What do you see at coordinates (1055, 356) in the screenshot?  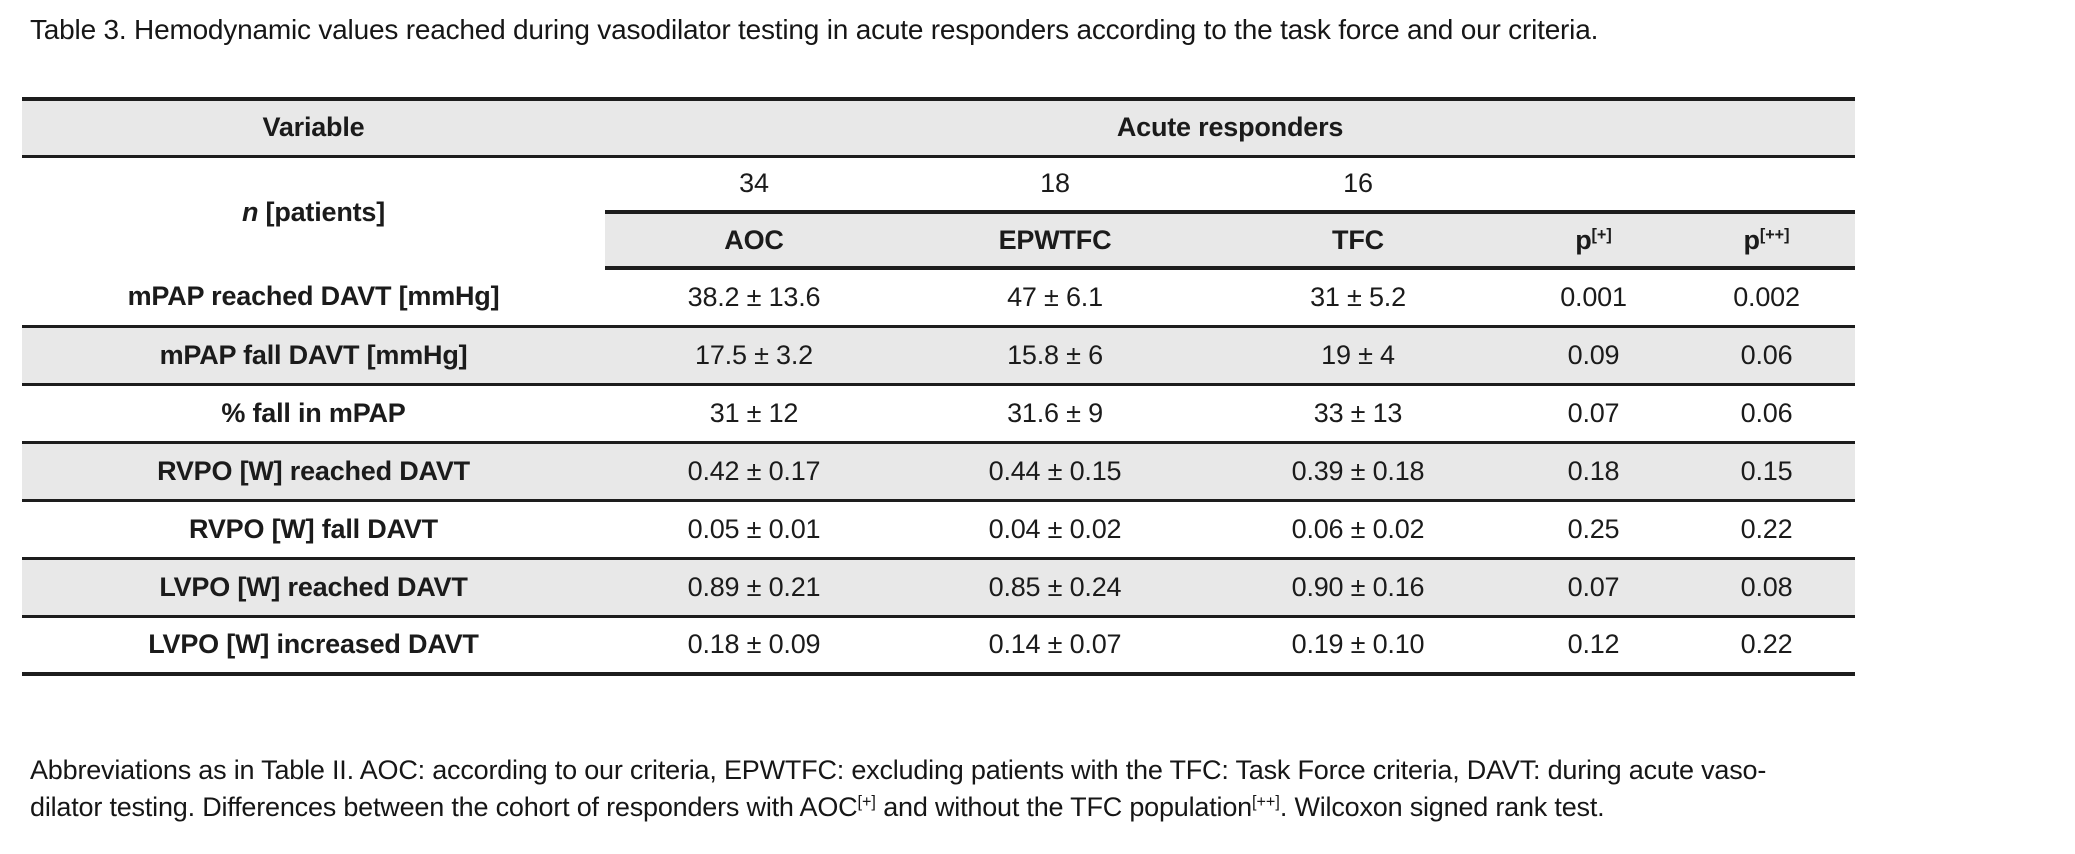 I see `table-cell: 15.8 ± 6` at bounding box center [1055, 356].